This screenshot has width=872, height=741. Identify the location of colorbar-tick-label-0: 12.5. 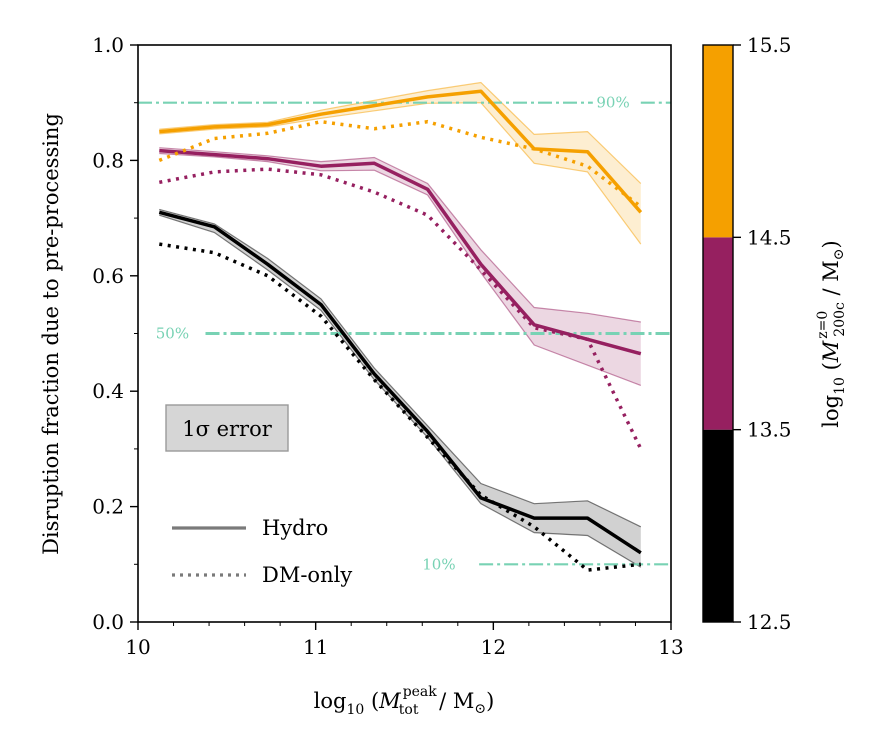
(769, 622).